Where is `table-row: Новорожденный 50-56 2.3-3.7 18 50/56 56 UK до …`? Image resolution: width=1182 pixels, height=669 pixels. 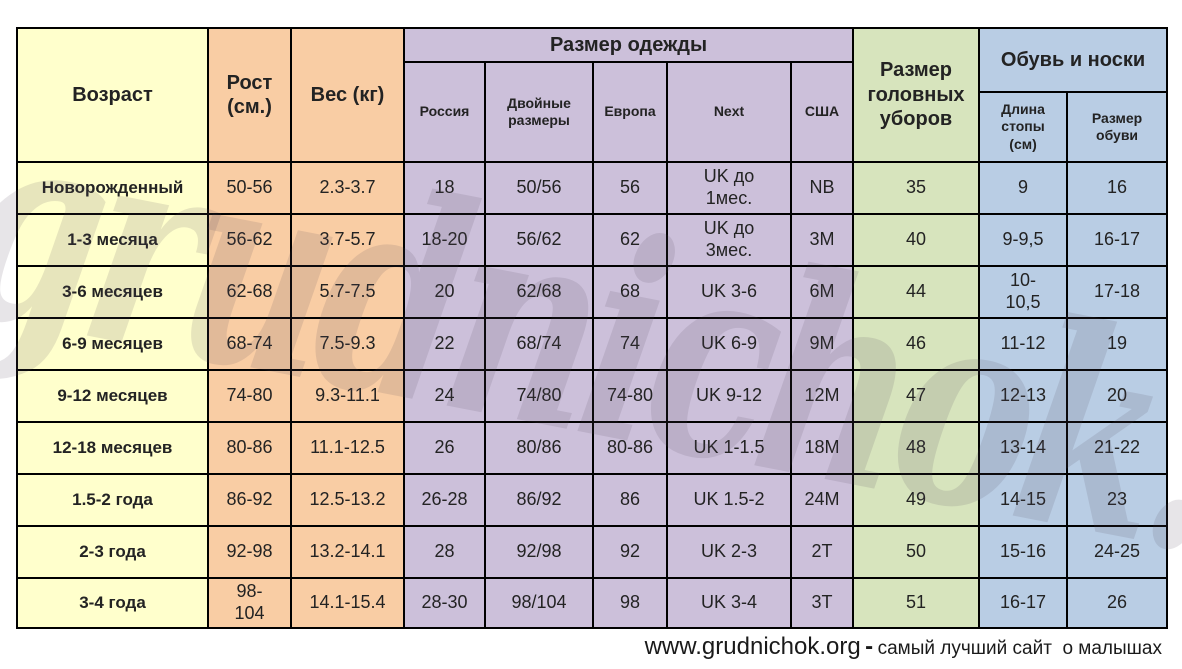
table-row: Новорожденный 50-56 2.3-3.7 18 50/56 56 UK до … is located at coordinates (592, 188).